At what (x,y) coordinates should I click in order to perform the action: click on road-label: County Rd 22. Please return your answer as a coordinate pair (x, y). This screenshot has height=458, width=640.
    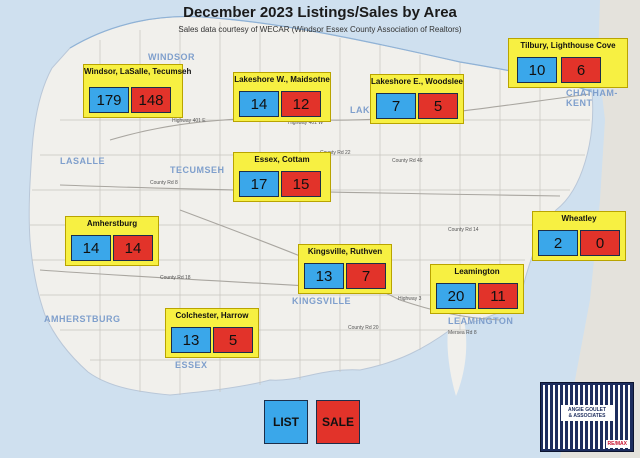
    Looking at the image, I should click on (335, 153).